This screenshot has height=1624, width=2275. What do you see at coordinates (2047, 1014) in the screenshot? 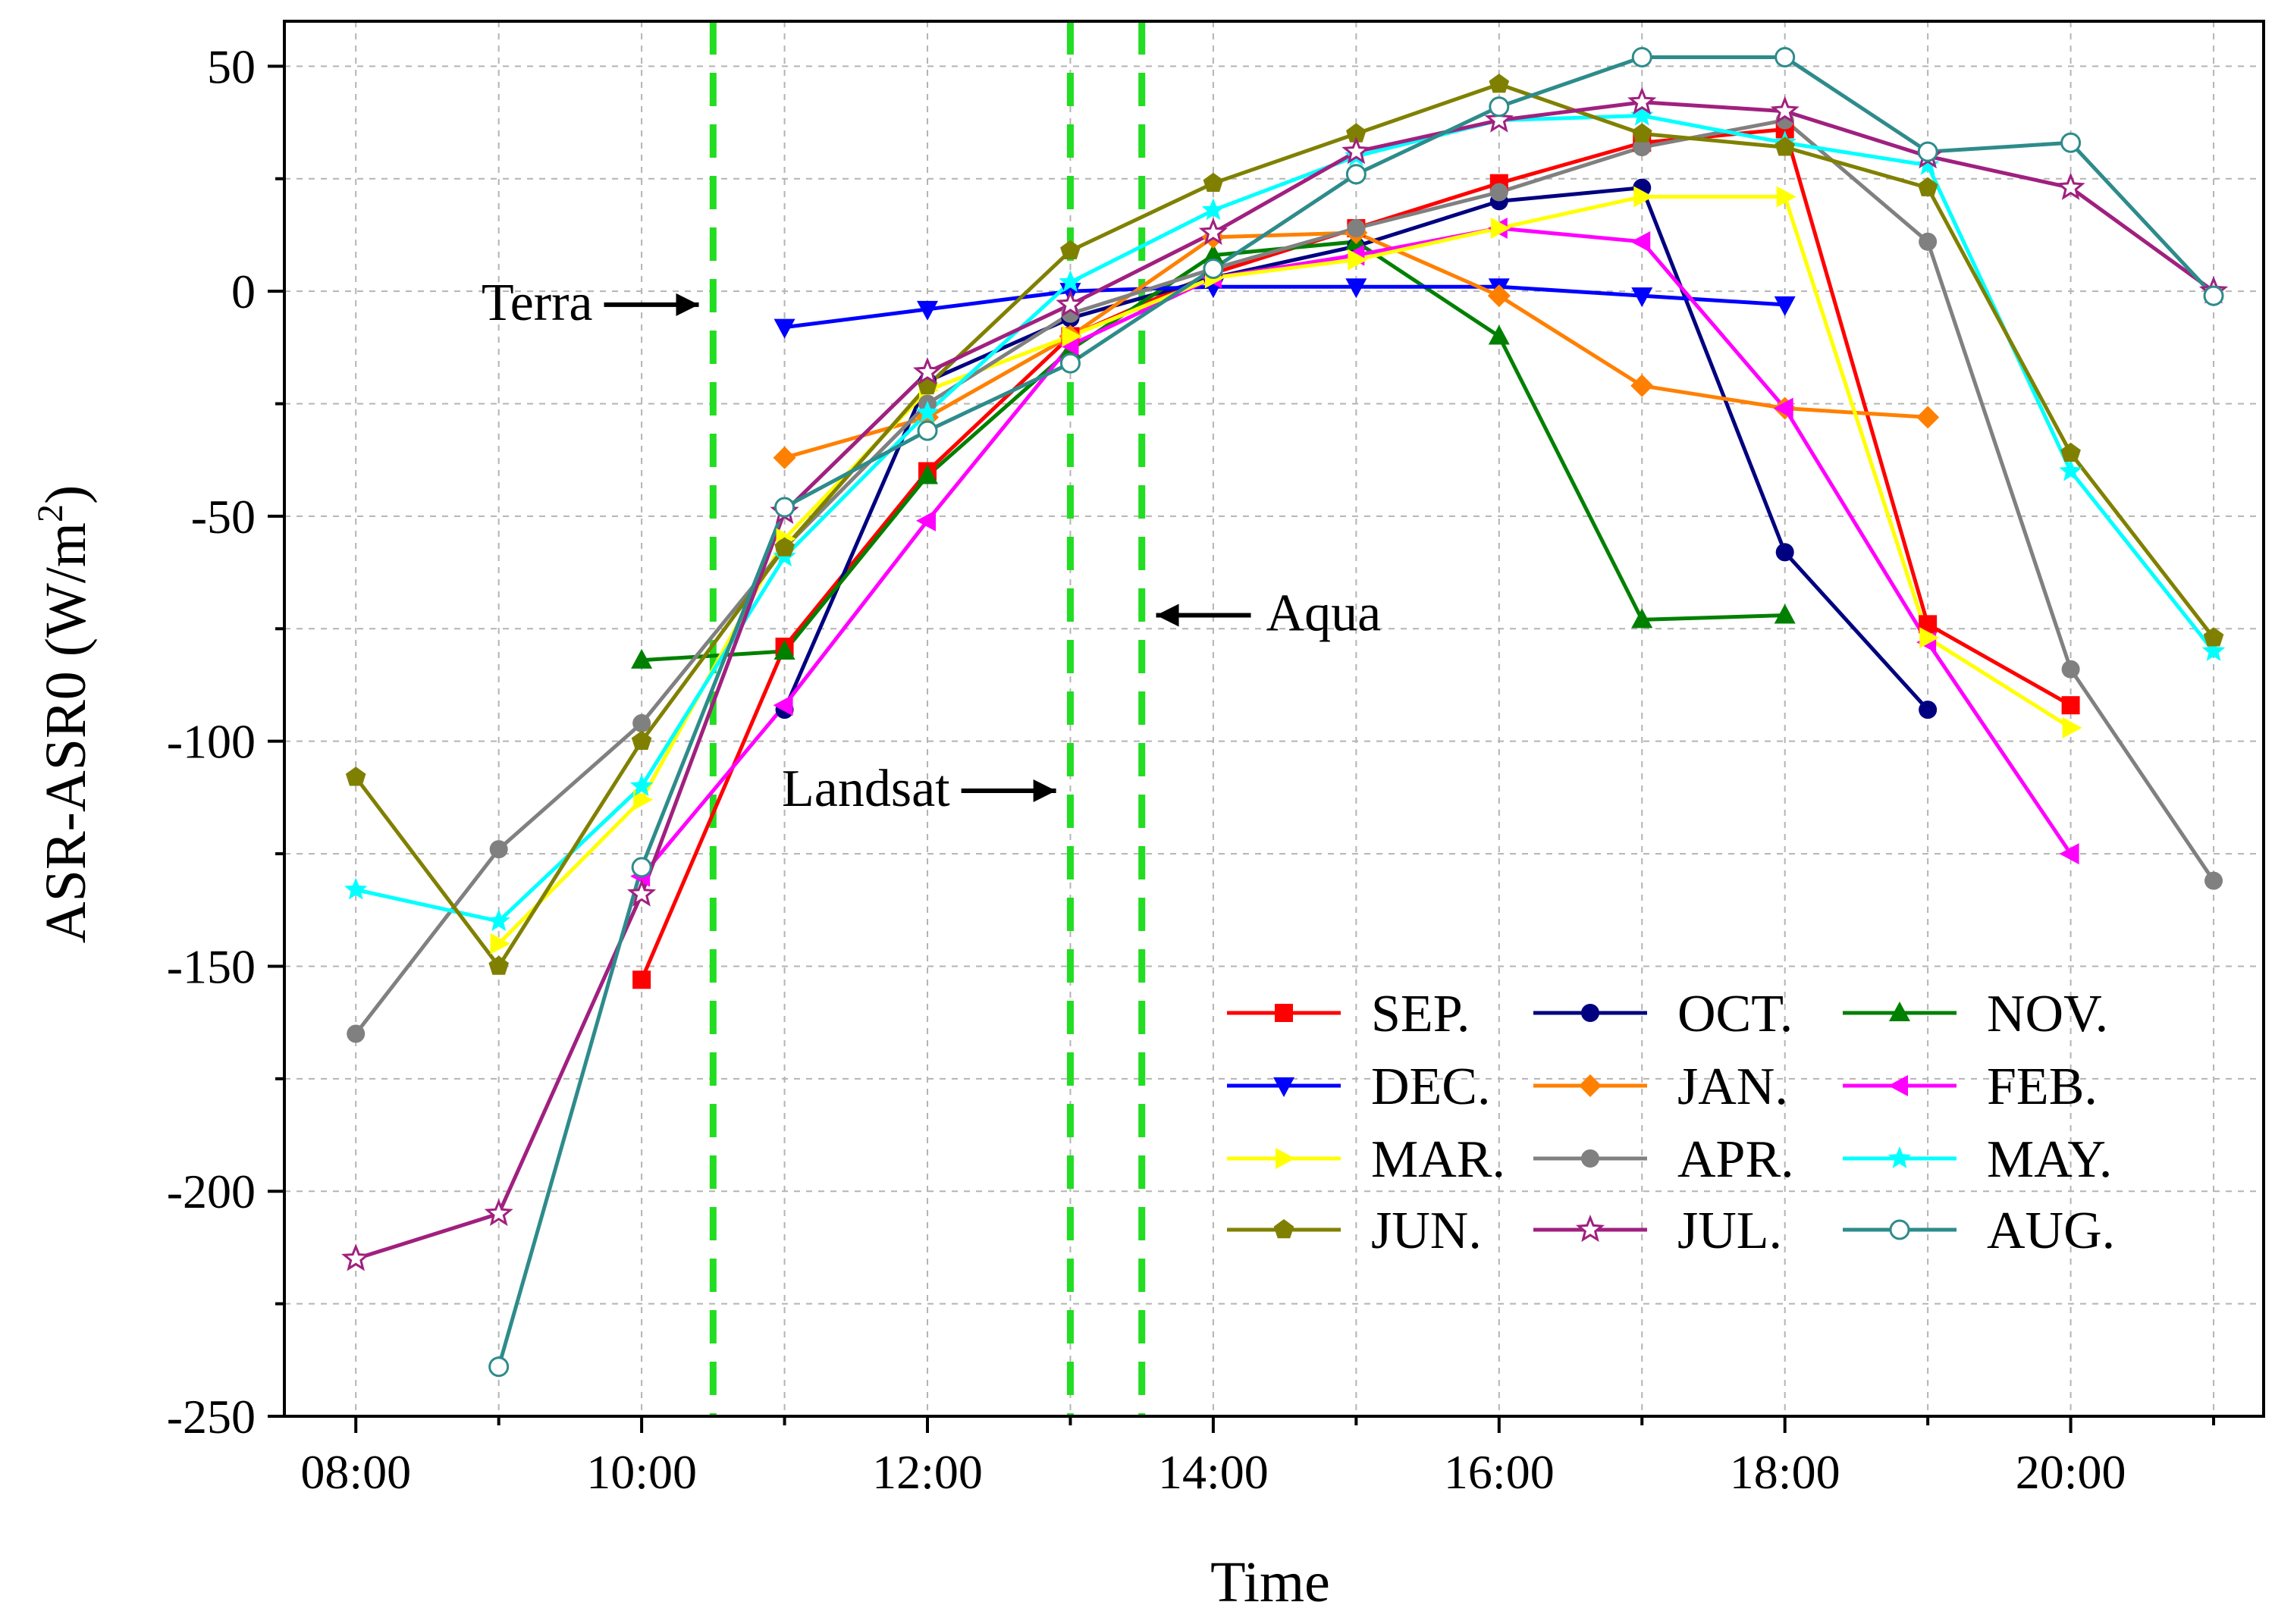
I see `legend-label: NOV.` at bounding box center [2047, 1014].